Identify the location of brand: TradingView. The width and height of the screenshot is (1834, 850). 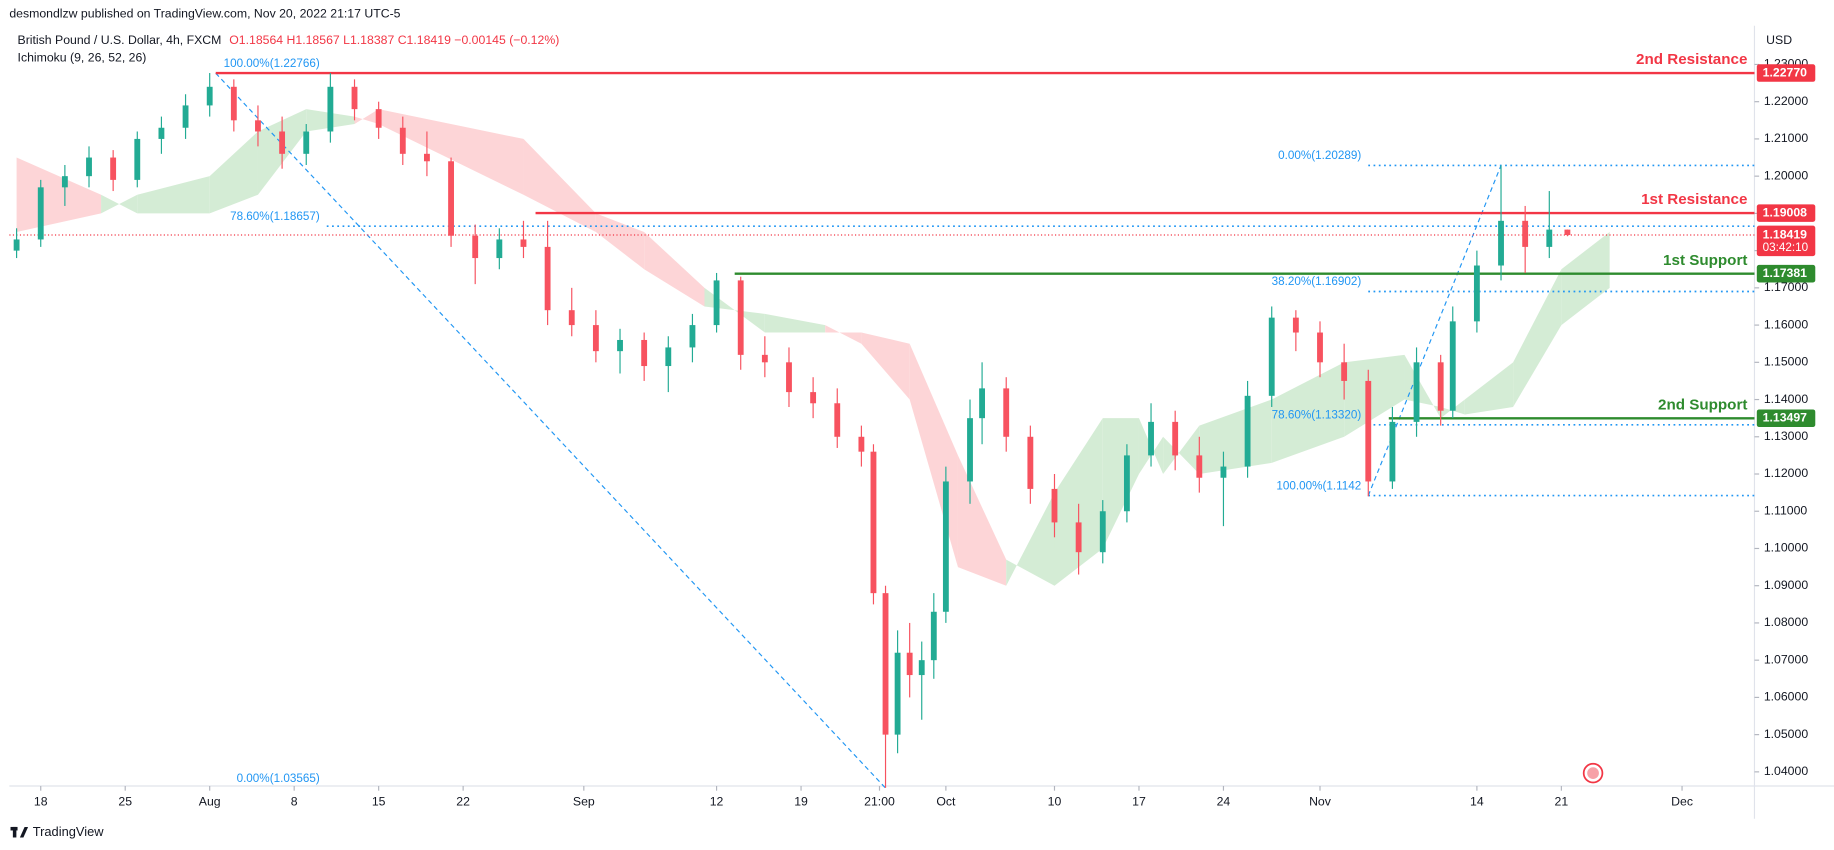
(68, 831).